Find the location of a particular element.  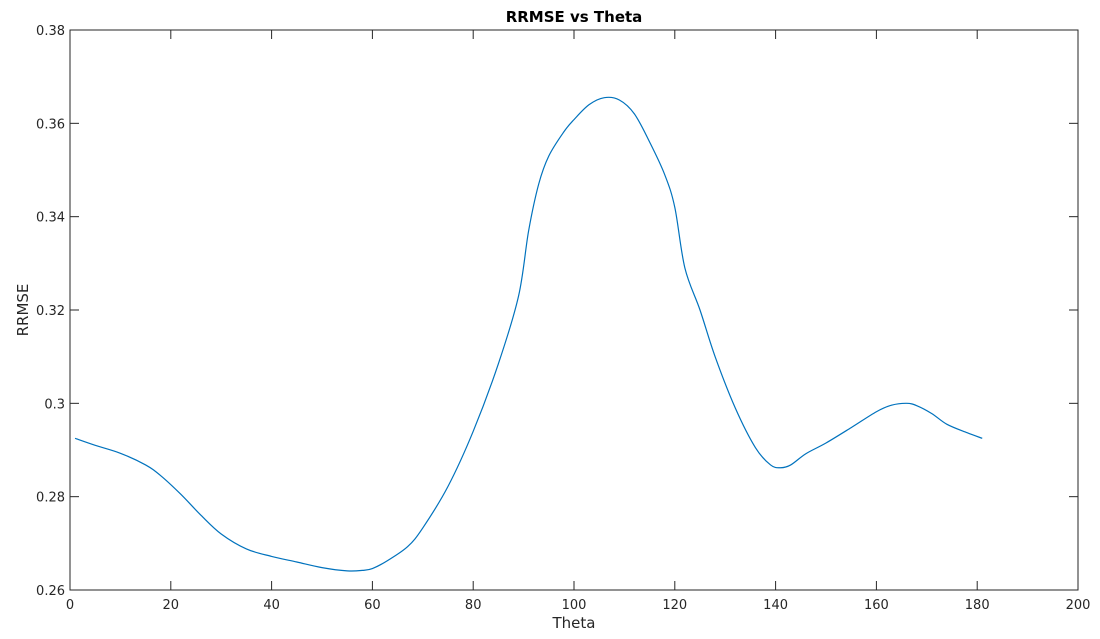

y-tick-label: 0.34 is located at coordinates (50, 218).